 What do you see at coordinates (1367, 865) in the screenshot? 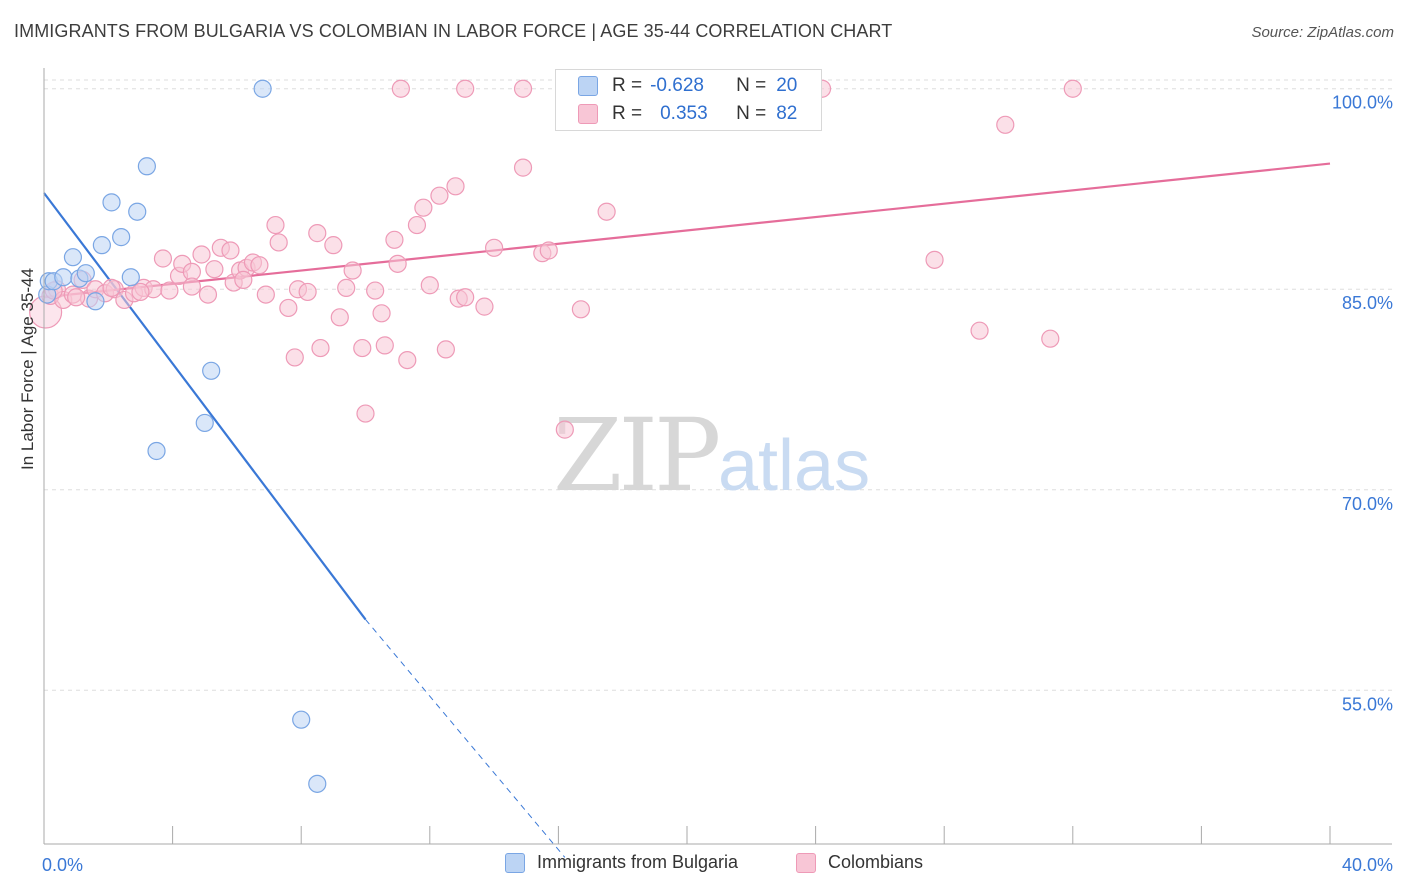
I see `x-tick-label: 40.0%` at bounding box center [1367, 865].